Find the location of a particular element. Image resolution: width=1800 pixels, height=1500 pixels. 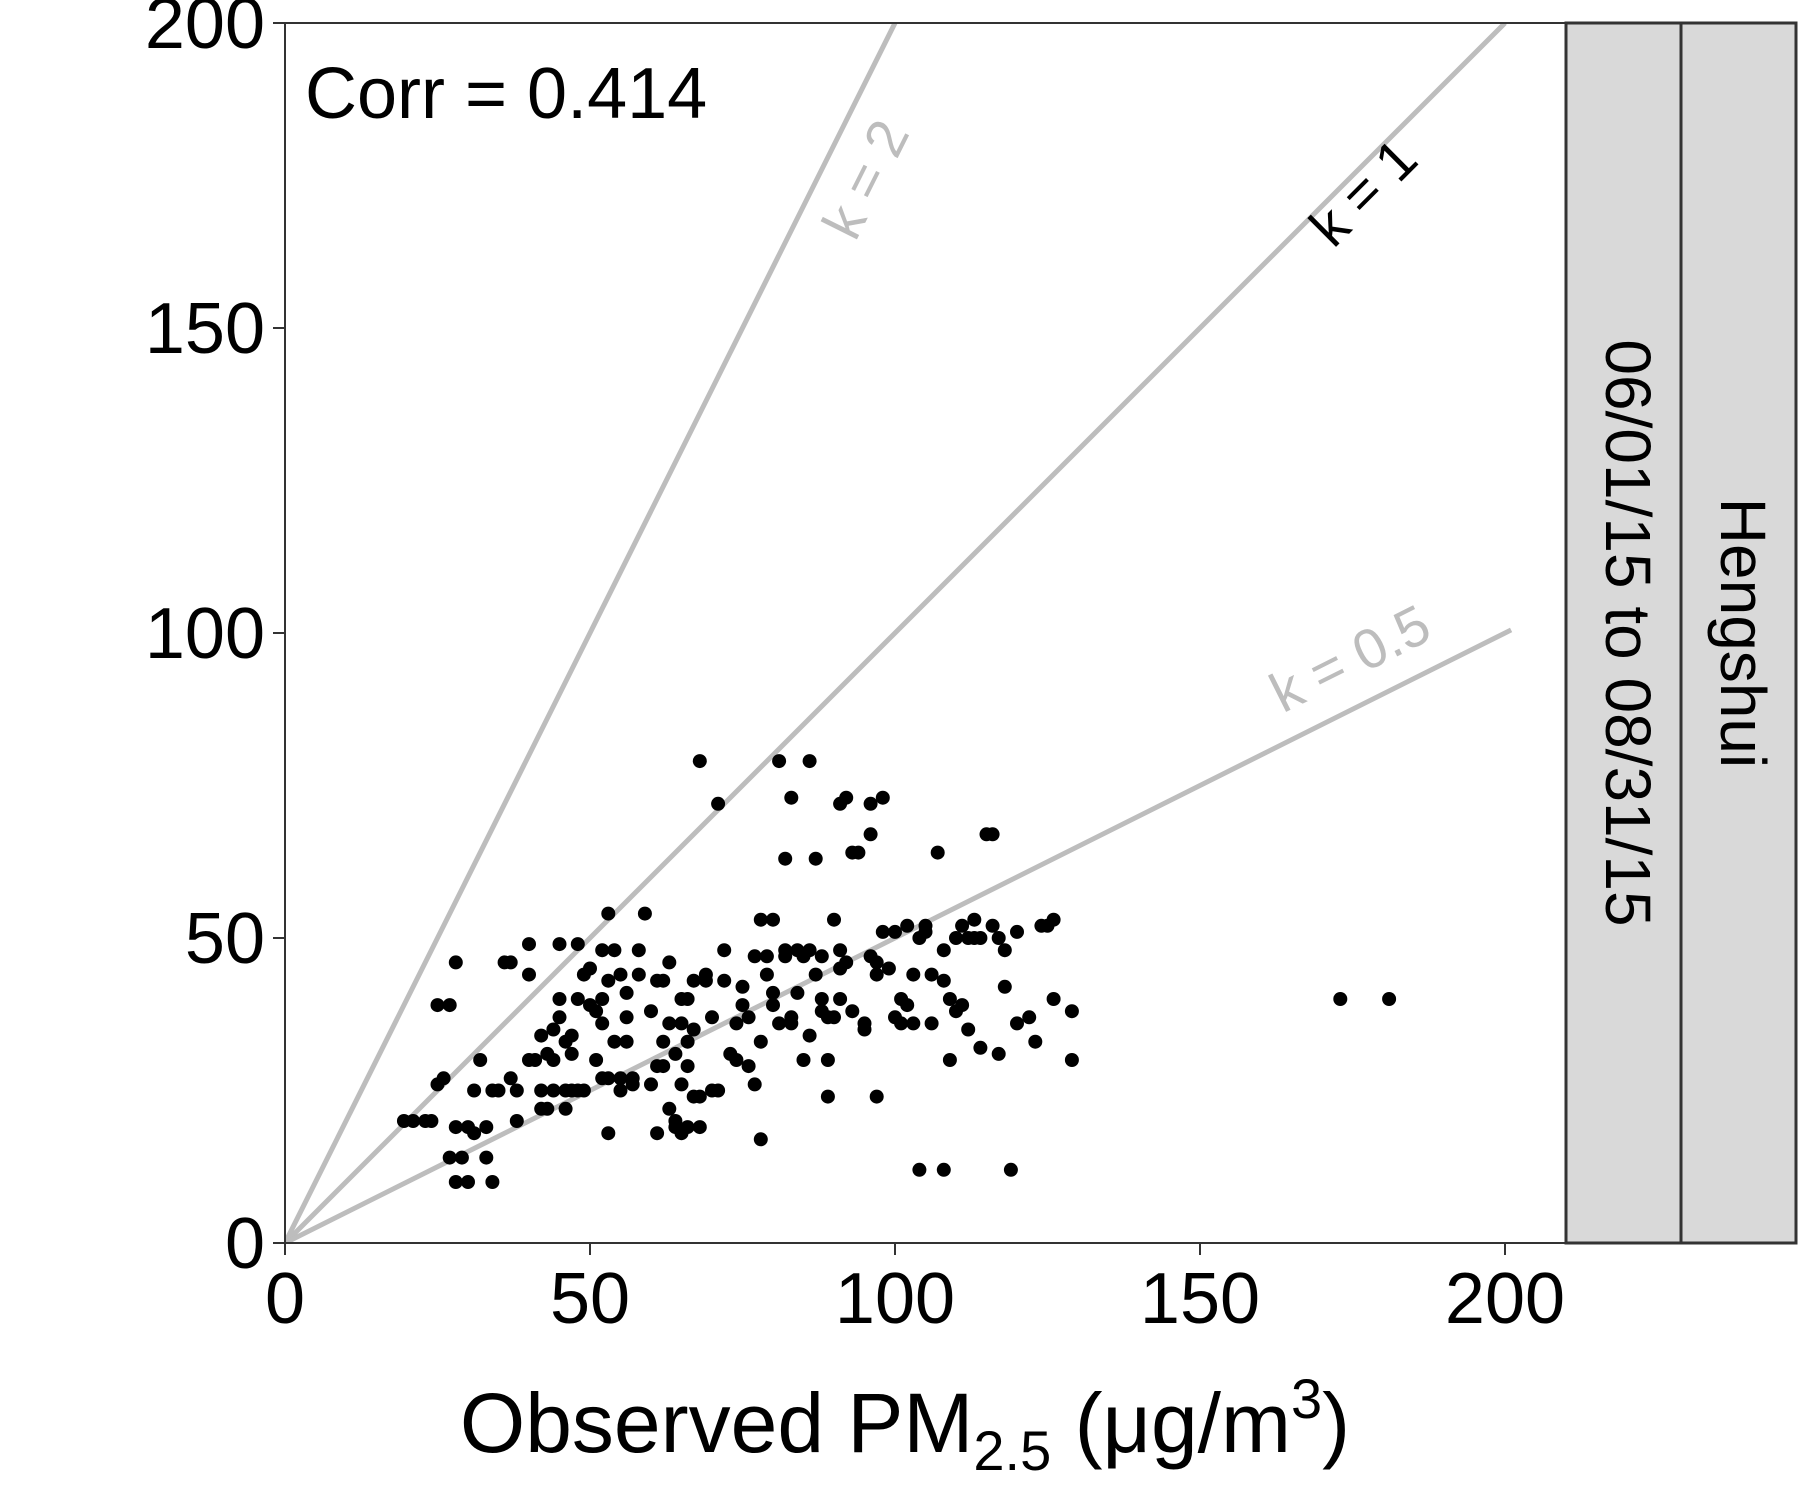

strip-date-range is located at coordinates (1623, 633).